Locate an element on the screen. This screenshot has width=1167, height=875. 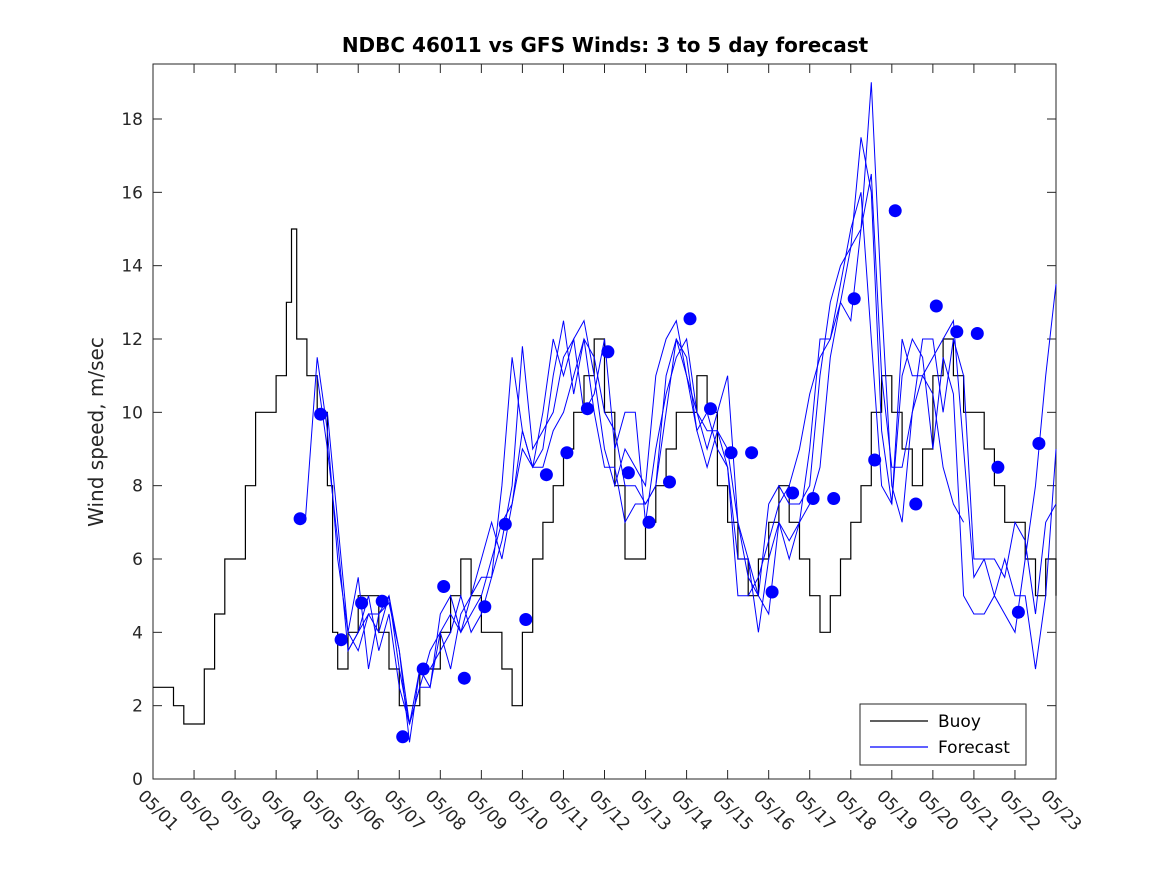
legend-label-buoy: Buoy is located at coordinates (959, 722).